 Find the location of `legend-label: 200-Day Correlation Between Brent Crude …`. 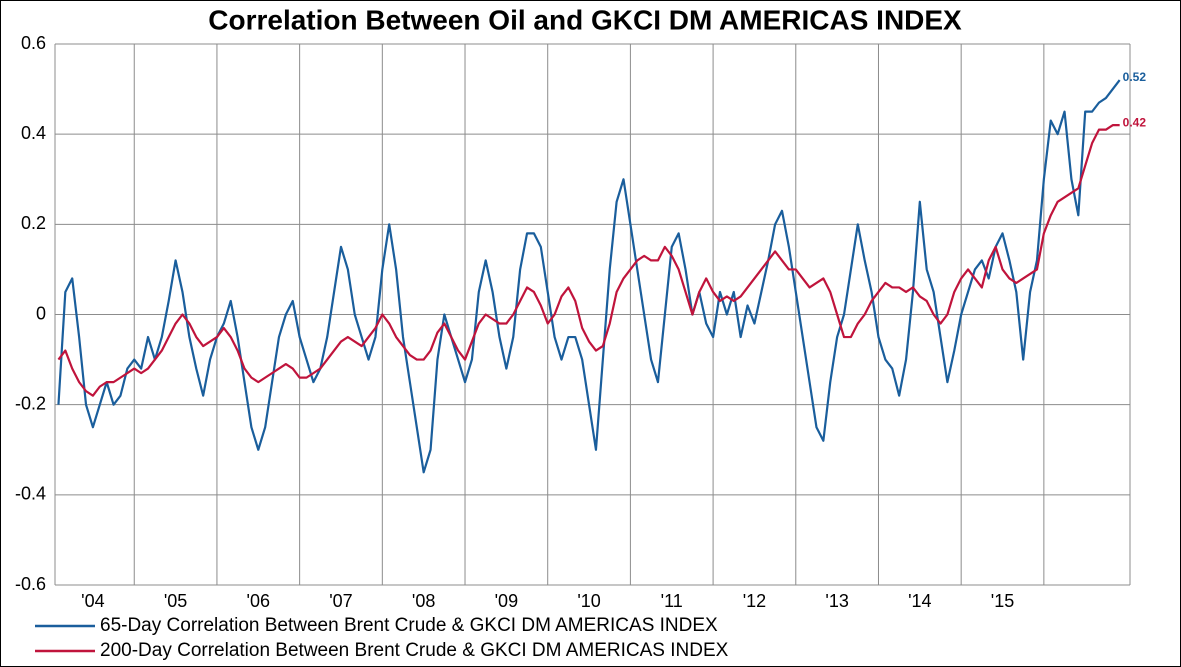

legend-label: 200-Day Correlation Between Brent Crude … is located at coordinates (414, 650).